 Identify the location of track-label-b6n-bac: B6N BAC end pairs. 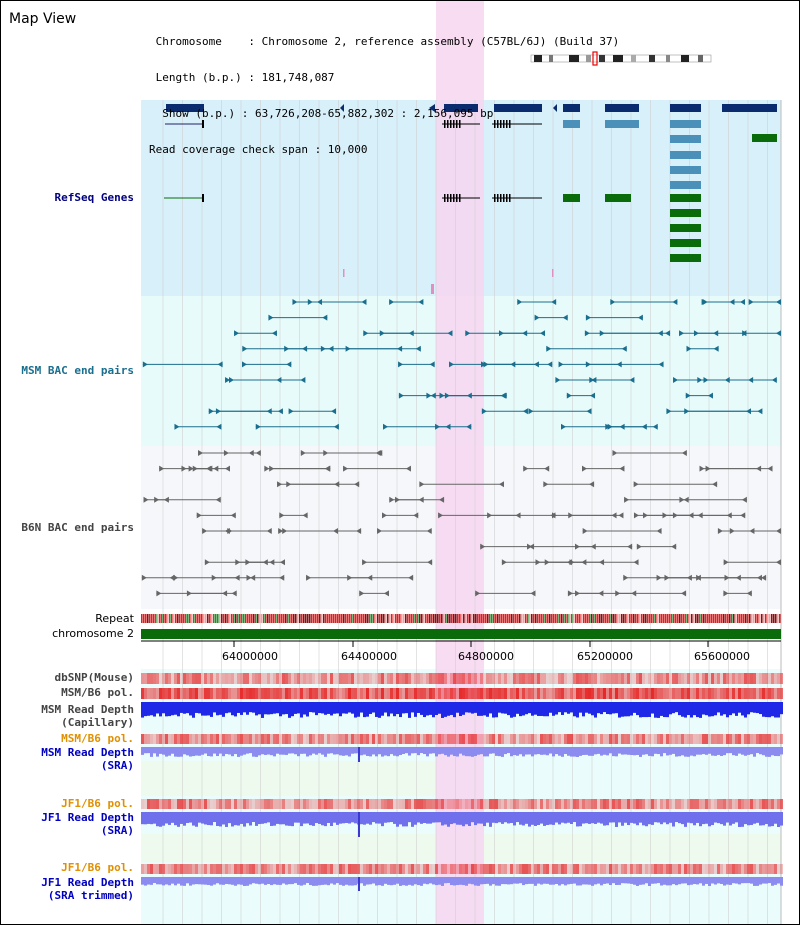
(77, 527).